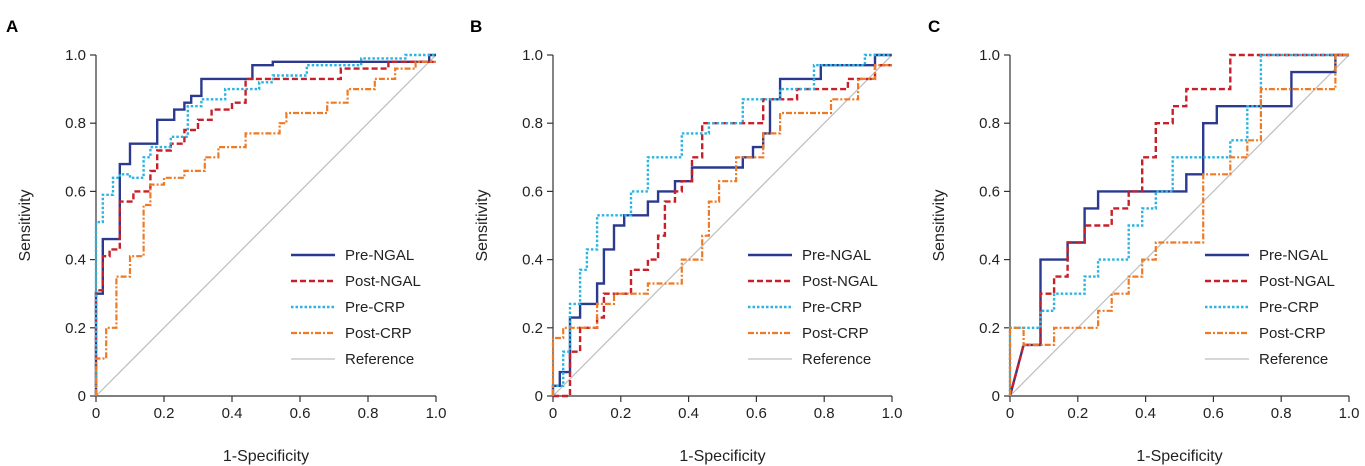  What do you see at coordinates (12, 26) in the screenshot?
I see `panel-letter: A` at bounding box center [12, 26].